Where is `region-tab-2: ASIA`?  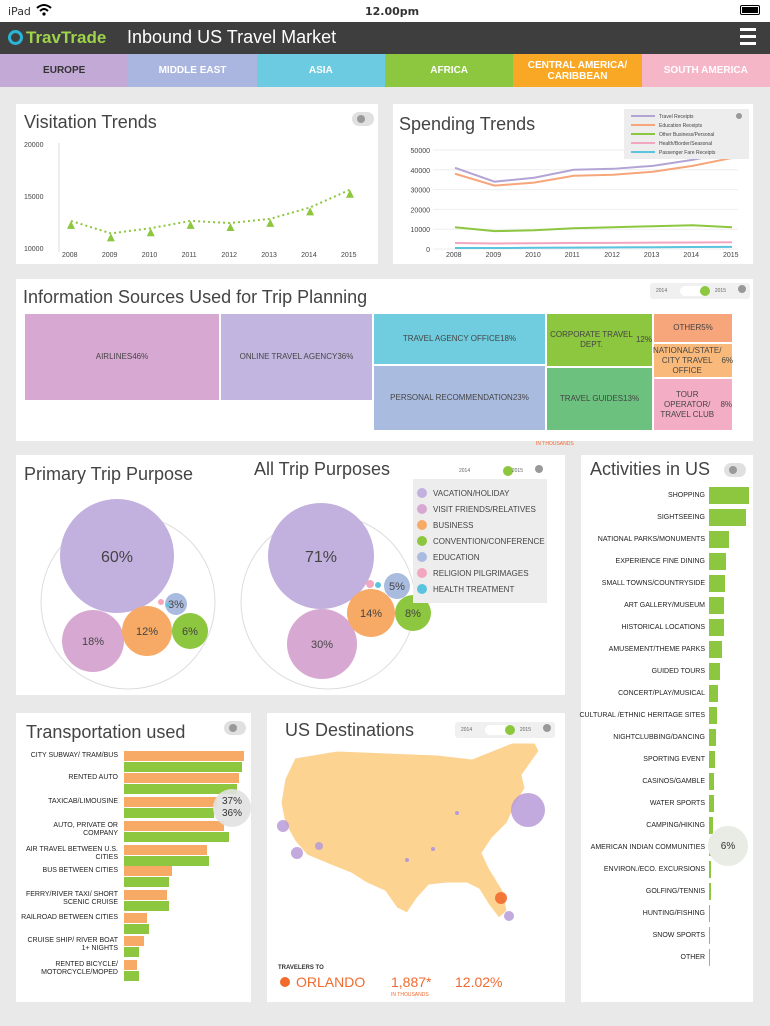 region-tab-2: ASIA is located at coordinates (320, 70).